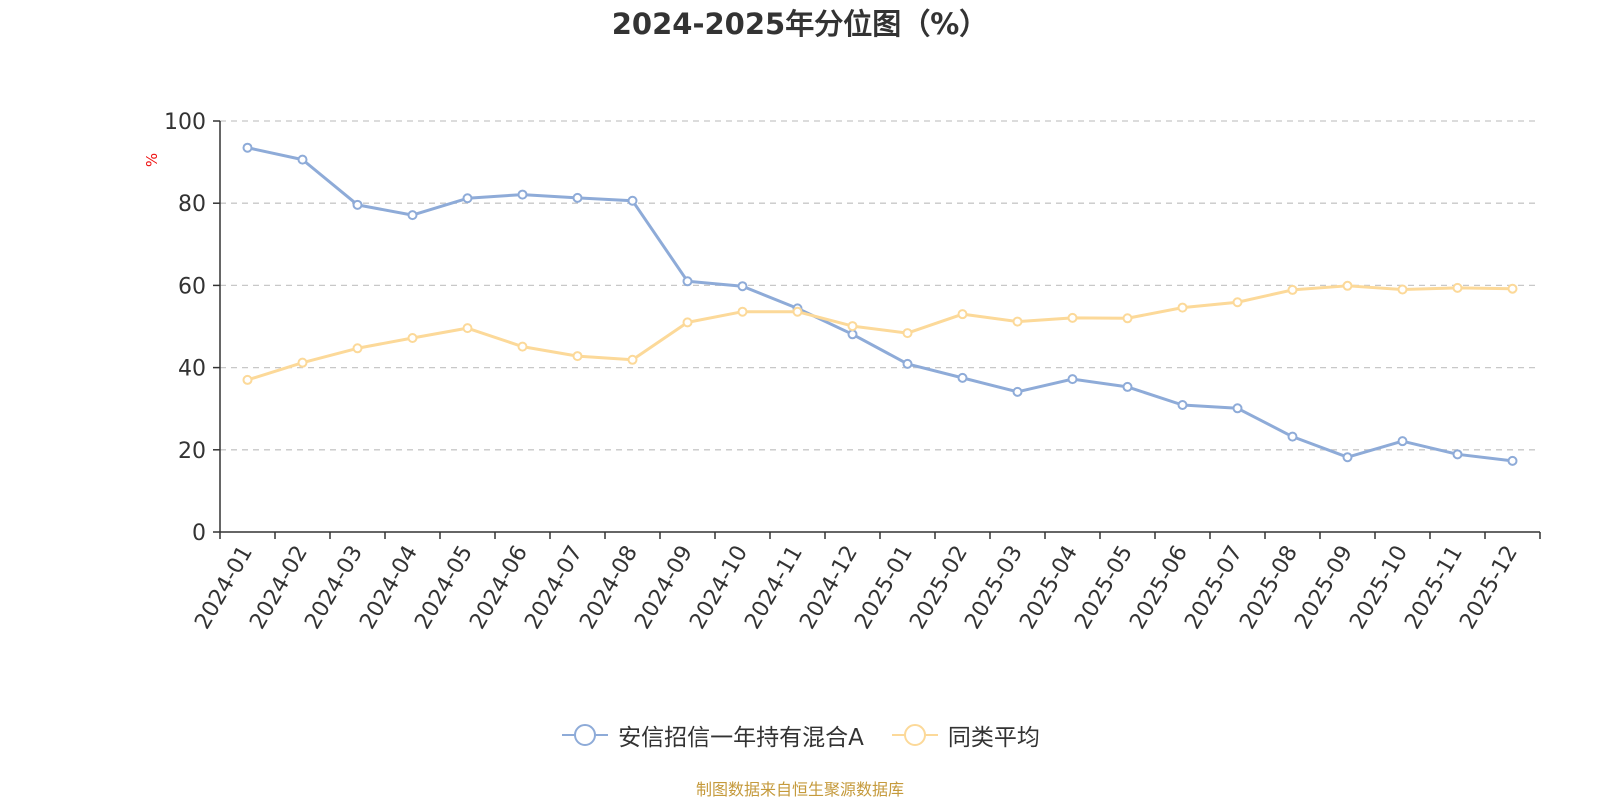 This screenshot has height=800, width=1600. What do you see at coordinates (199, 533) in the screenshot?
I see `y-tick-label: 0` at bounding box center [199, 533].